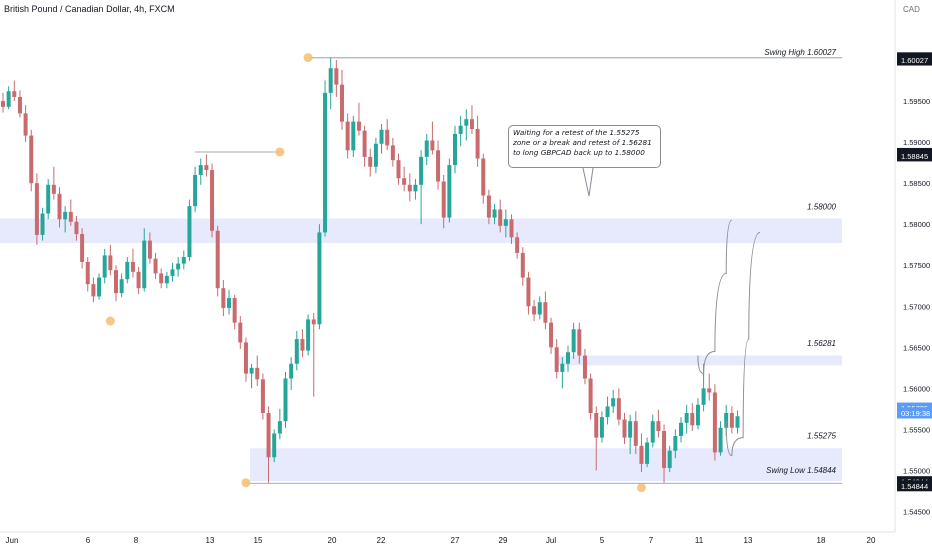 This screenshot has width=932, height=555. What do you see at coordinates (110, 321) in the screenshot?
I see `swing-marker` at bounding box center [110, 321].